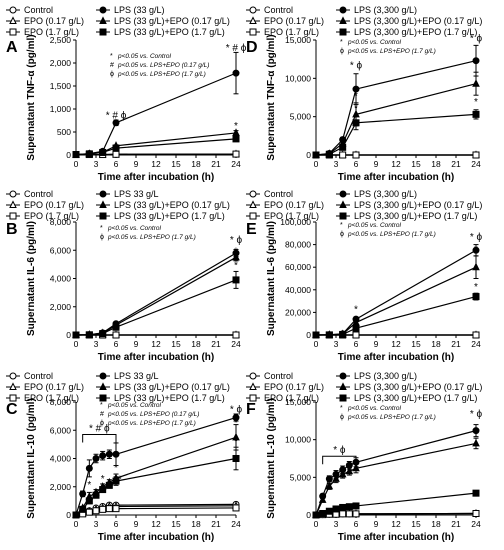 The width and height of the screenshot is (504, 550). I want to click on y-tick-label: 15,000, so click(298, 40).